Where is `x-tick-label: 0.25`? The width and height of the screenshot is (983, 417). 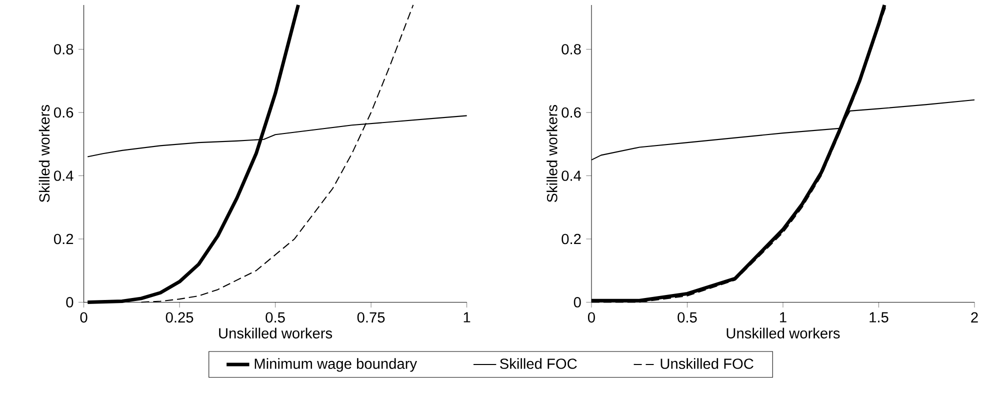
x-tick-label: 0.25 is located at coordinates (180, 317).